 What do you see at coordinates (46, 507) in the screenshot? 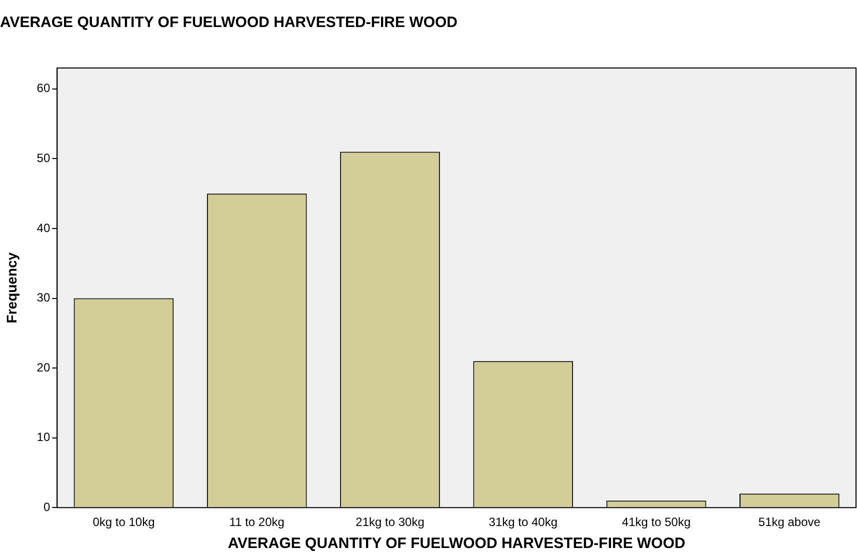
I see `y-tick-label: 0` at bounding box center [46, 507].